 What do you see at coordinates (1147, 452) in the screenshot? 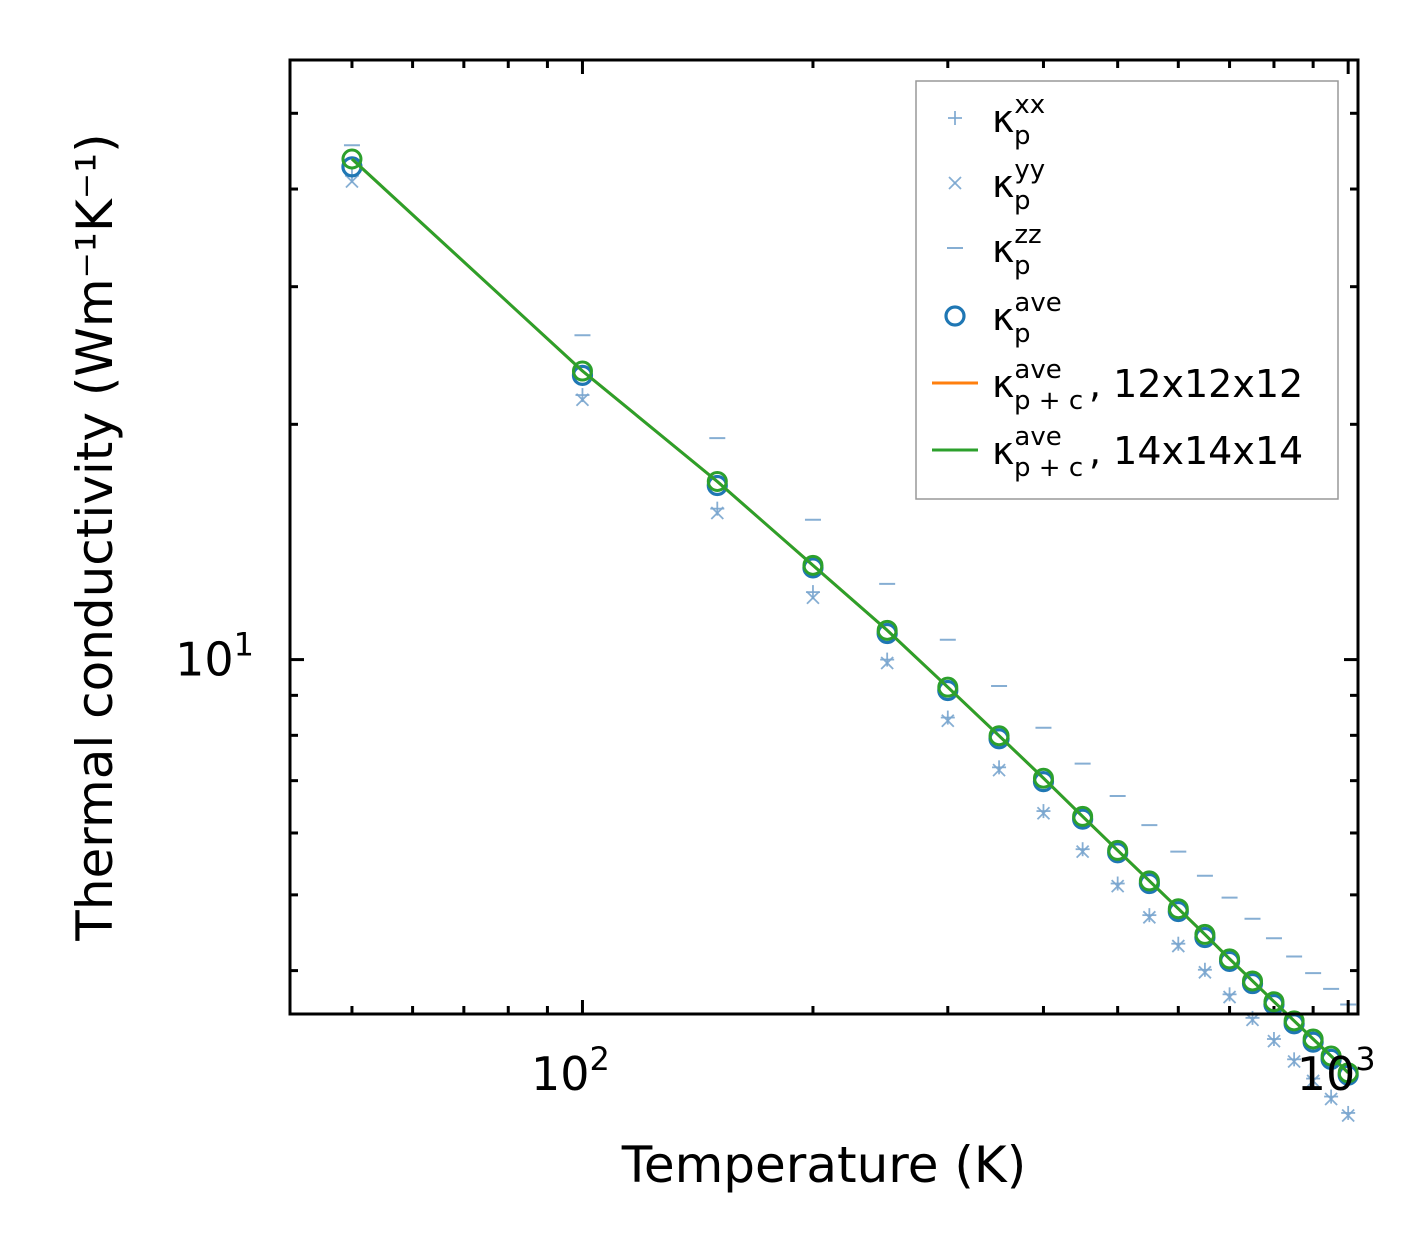
I see `legend-label-5: κave p + c, 14x14x14` at bounding box center [1147, 452].